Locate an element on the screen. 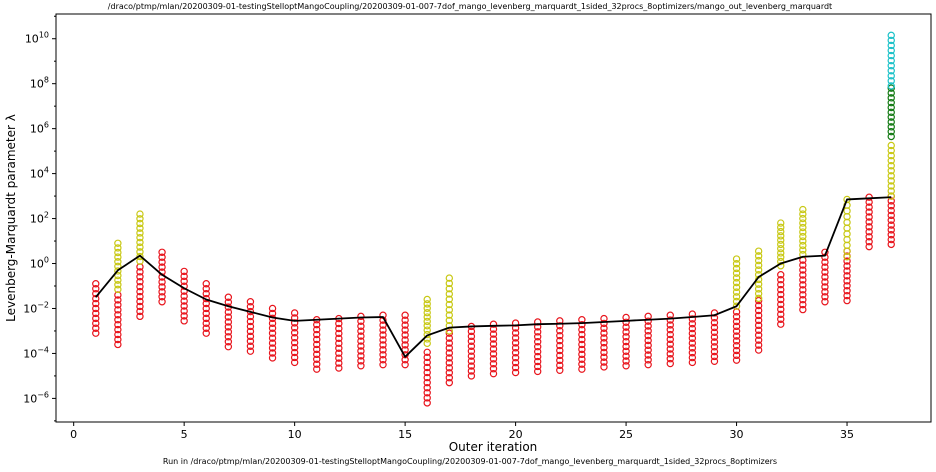 The height and width of the screenshot is (472, 936). x-tick-label: 0 is located at coordinates (73, 434).